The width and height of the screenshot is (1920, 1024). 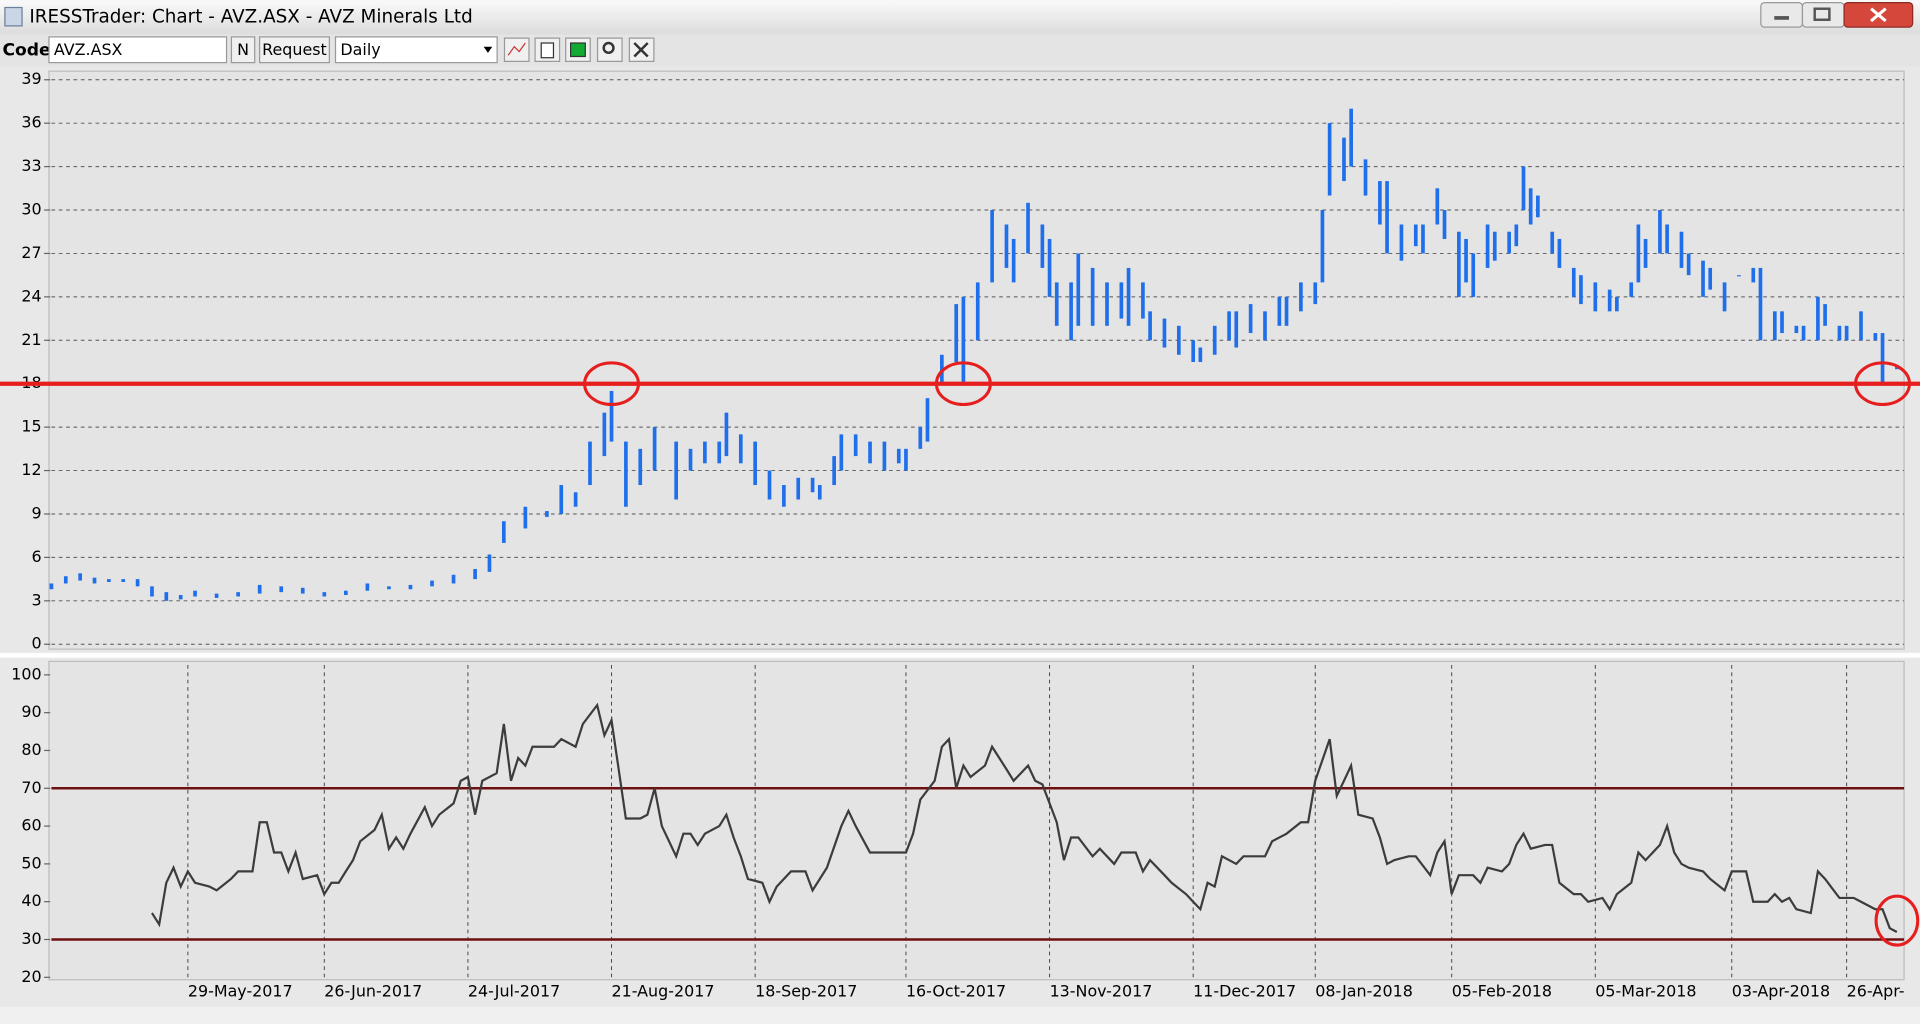 I want to click on y-tick-label: 0, so click(x=37, y=643).